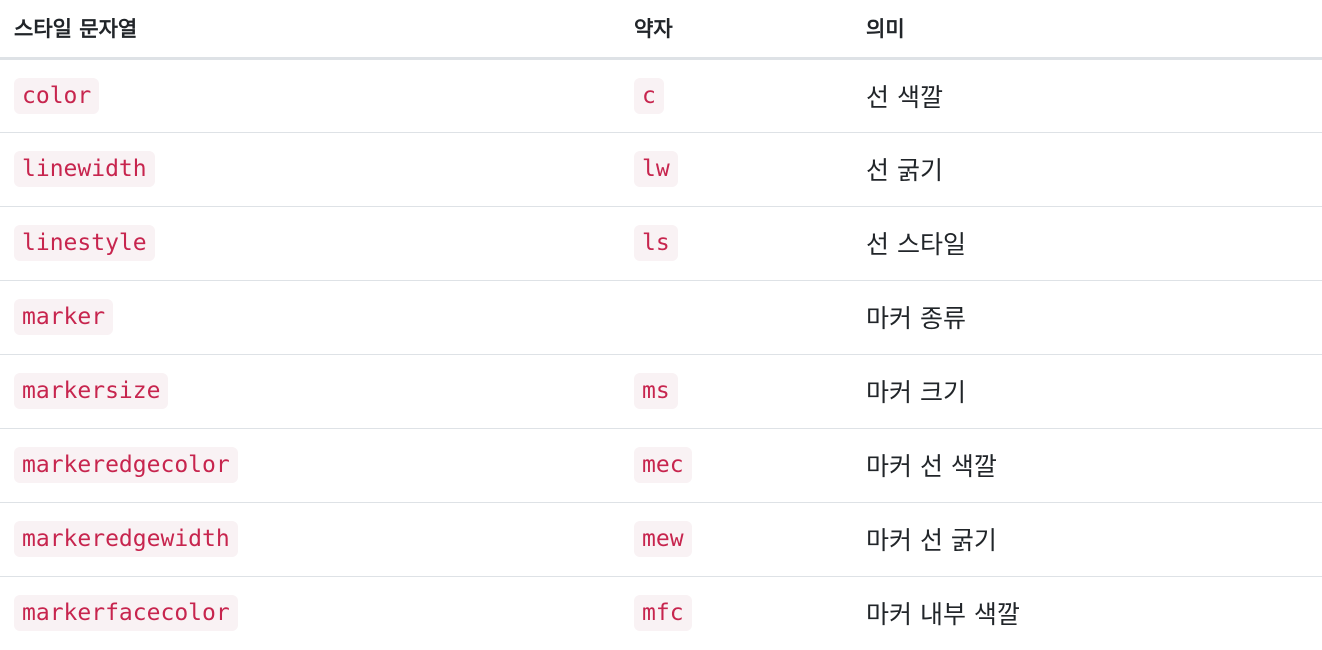 The image size is (1322, 650). Describe the element at coordinates (1086, 95) in the screenshot. I see `meaning-cell: 선 색깔` at that location.